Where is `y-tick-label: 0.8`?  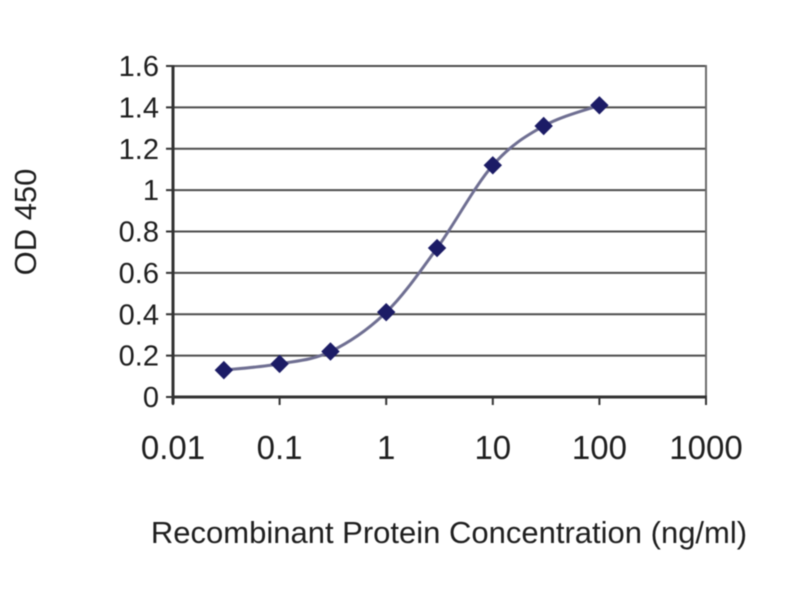
y-tick-label: 0.8 is located at coordinates (139, 233).